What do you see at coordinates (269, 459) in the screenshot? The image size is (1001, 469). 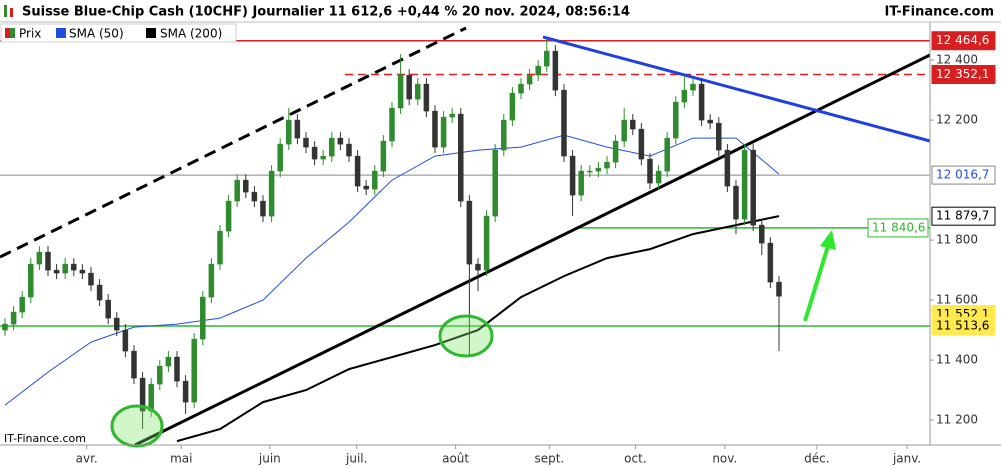 I see `x-tick-label: juin` at bounding box center [269, 459].